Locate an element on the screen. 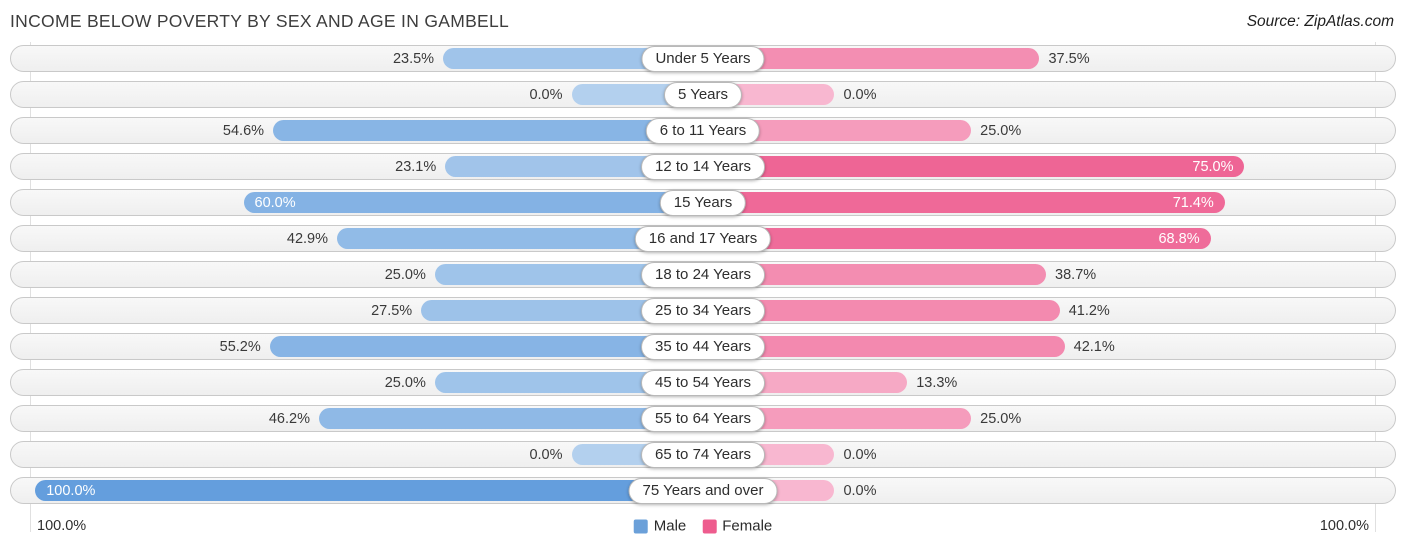  age-label: 12 to 14 Years is located at coordinates (703, 166).